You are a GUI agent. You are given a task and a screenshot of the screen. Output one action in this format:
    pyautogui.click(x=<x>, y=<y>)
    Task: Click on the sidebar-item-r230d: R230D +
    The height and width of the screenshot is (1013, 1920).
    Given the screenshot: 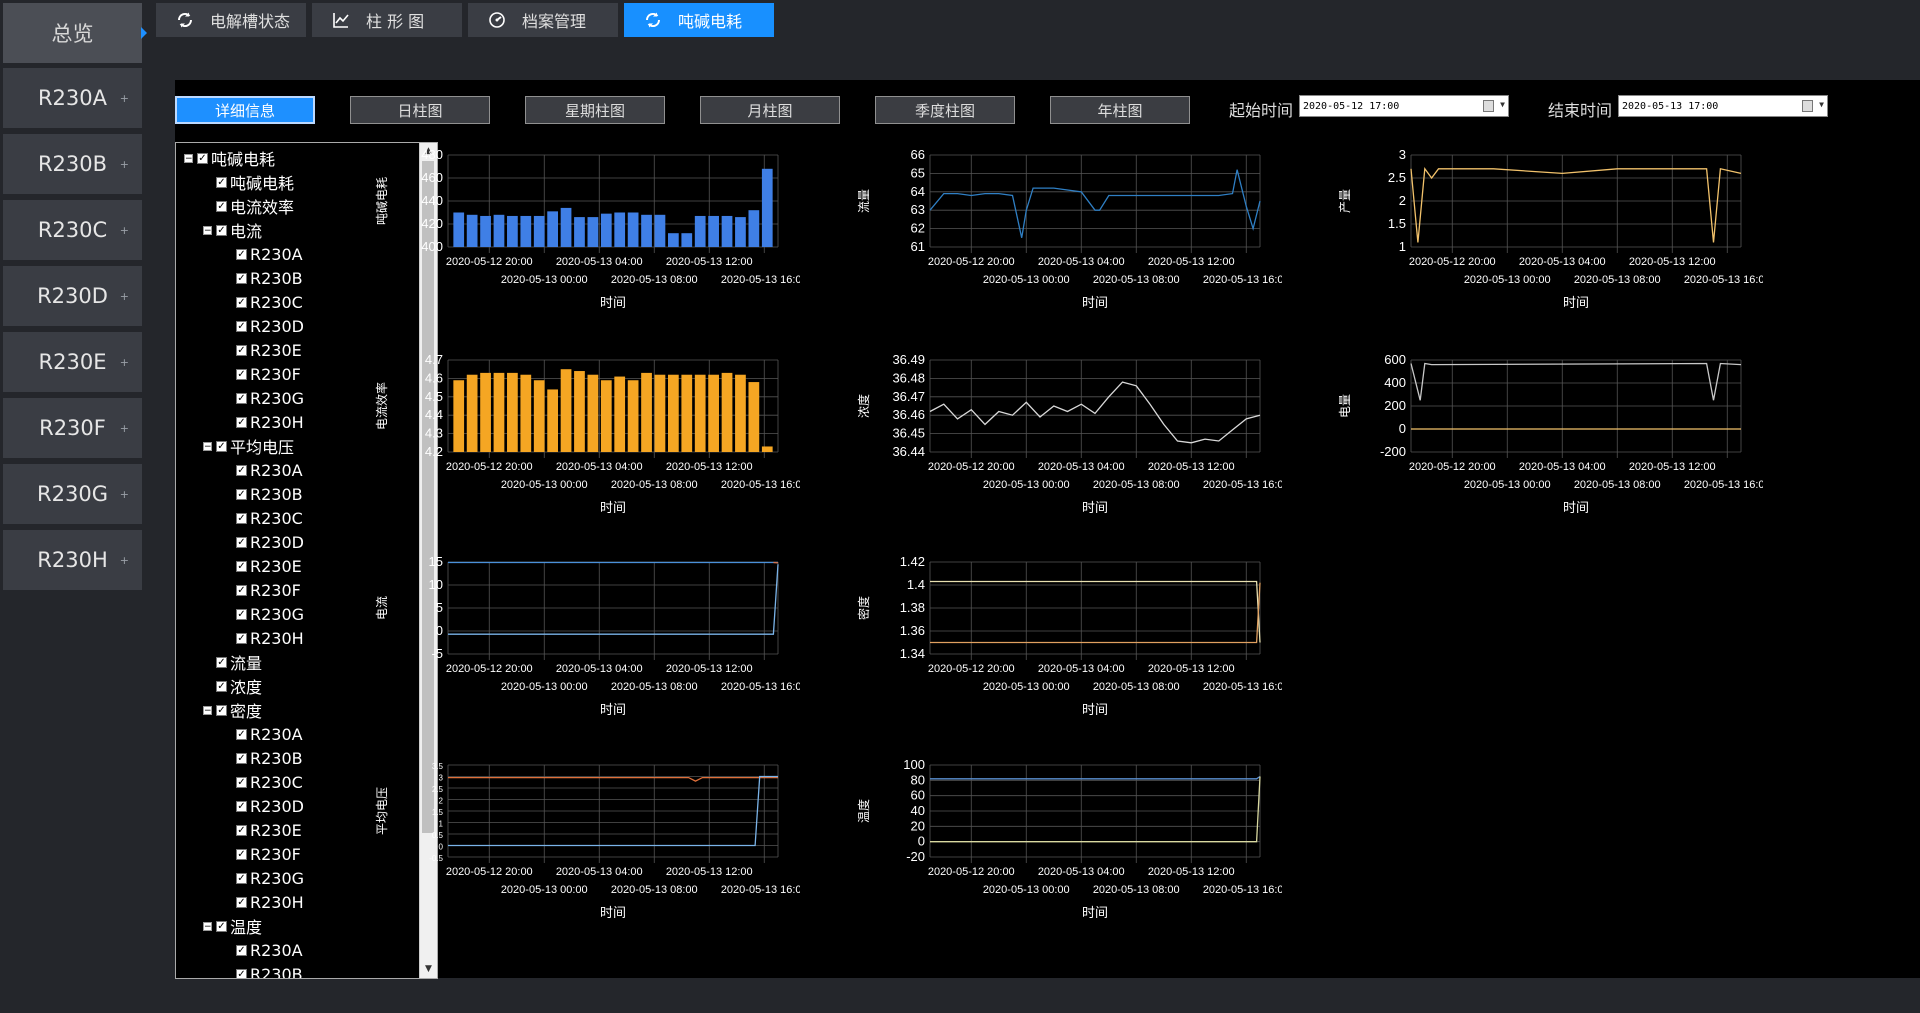 What is the action you would take?
    pyautogui.click(x=72, y=296)
    